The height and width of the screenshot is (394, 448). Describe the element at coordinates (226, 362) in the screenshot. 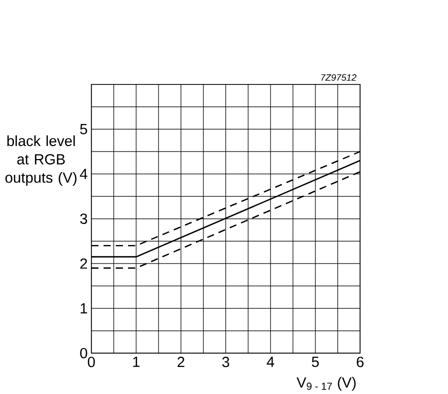

I see `x-tick-label: 3` at that location.